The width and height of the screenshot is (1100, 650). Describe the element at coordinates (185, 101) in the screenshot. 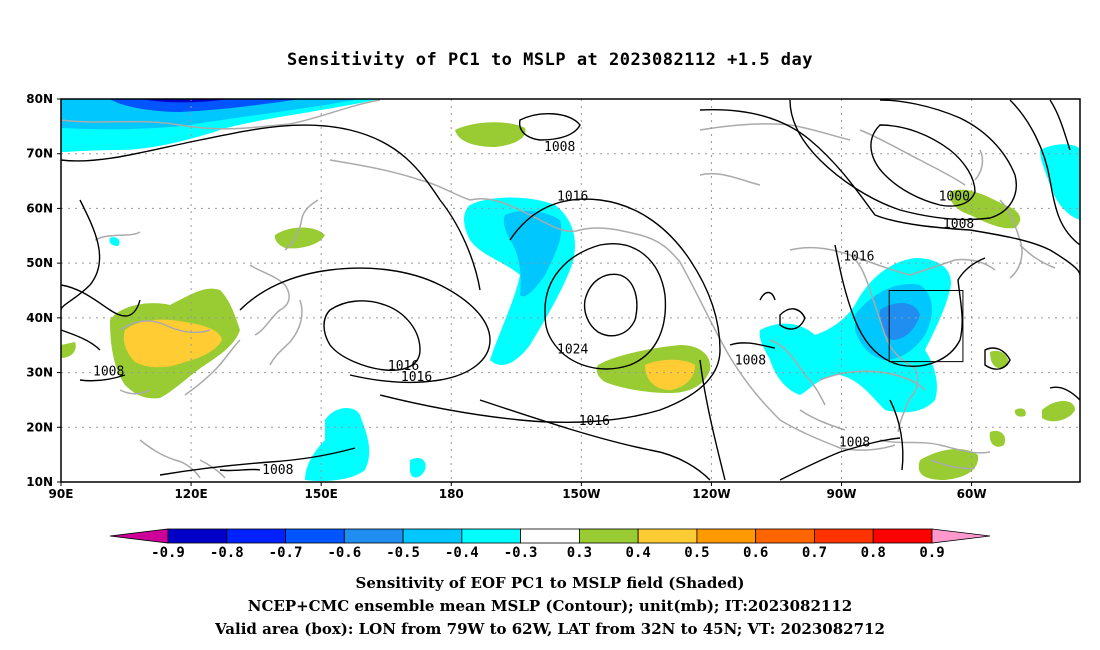

I see `shade-negative-arctic-extreme` at that location.